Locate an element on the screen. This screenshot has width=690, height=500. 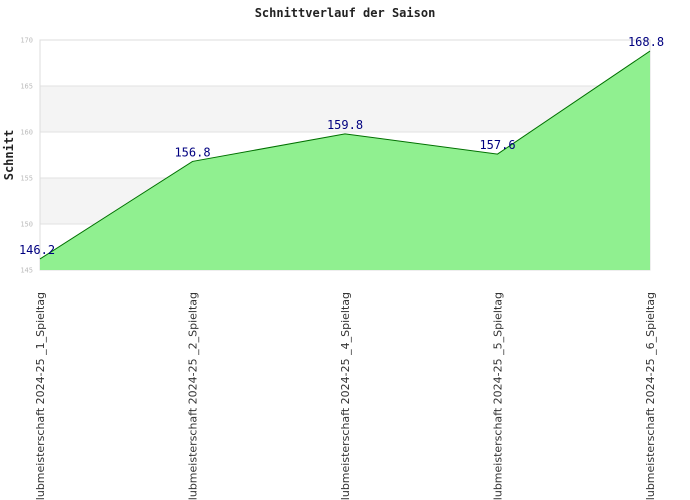
y-axis-label: Schnitt is located at coordinates (9, 155).